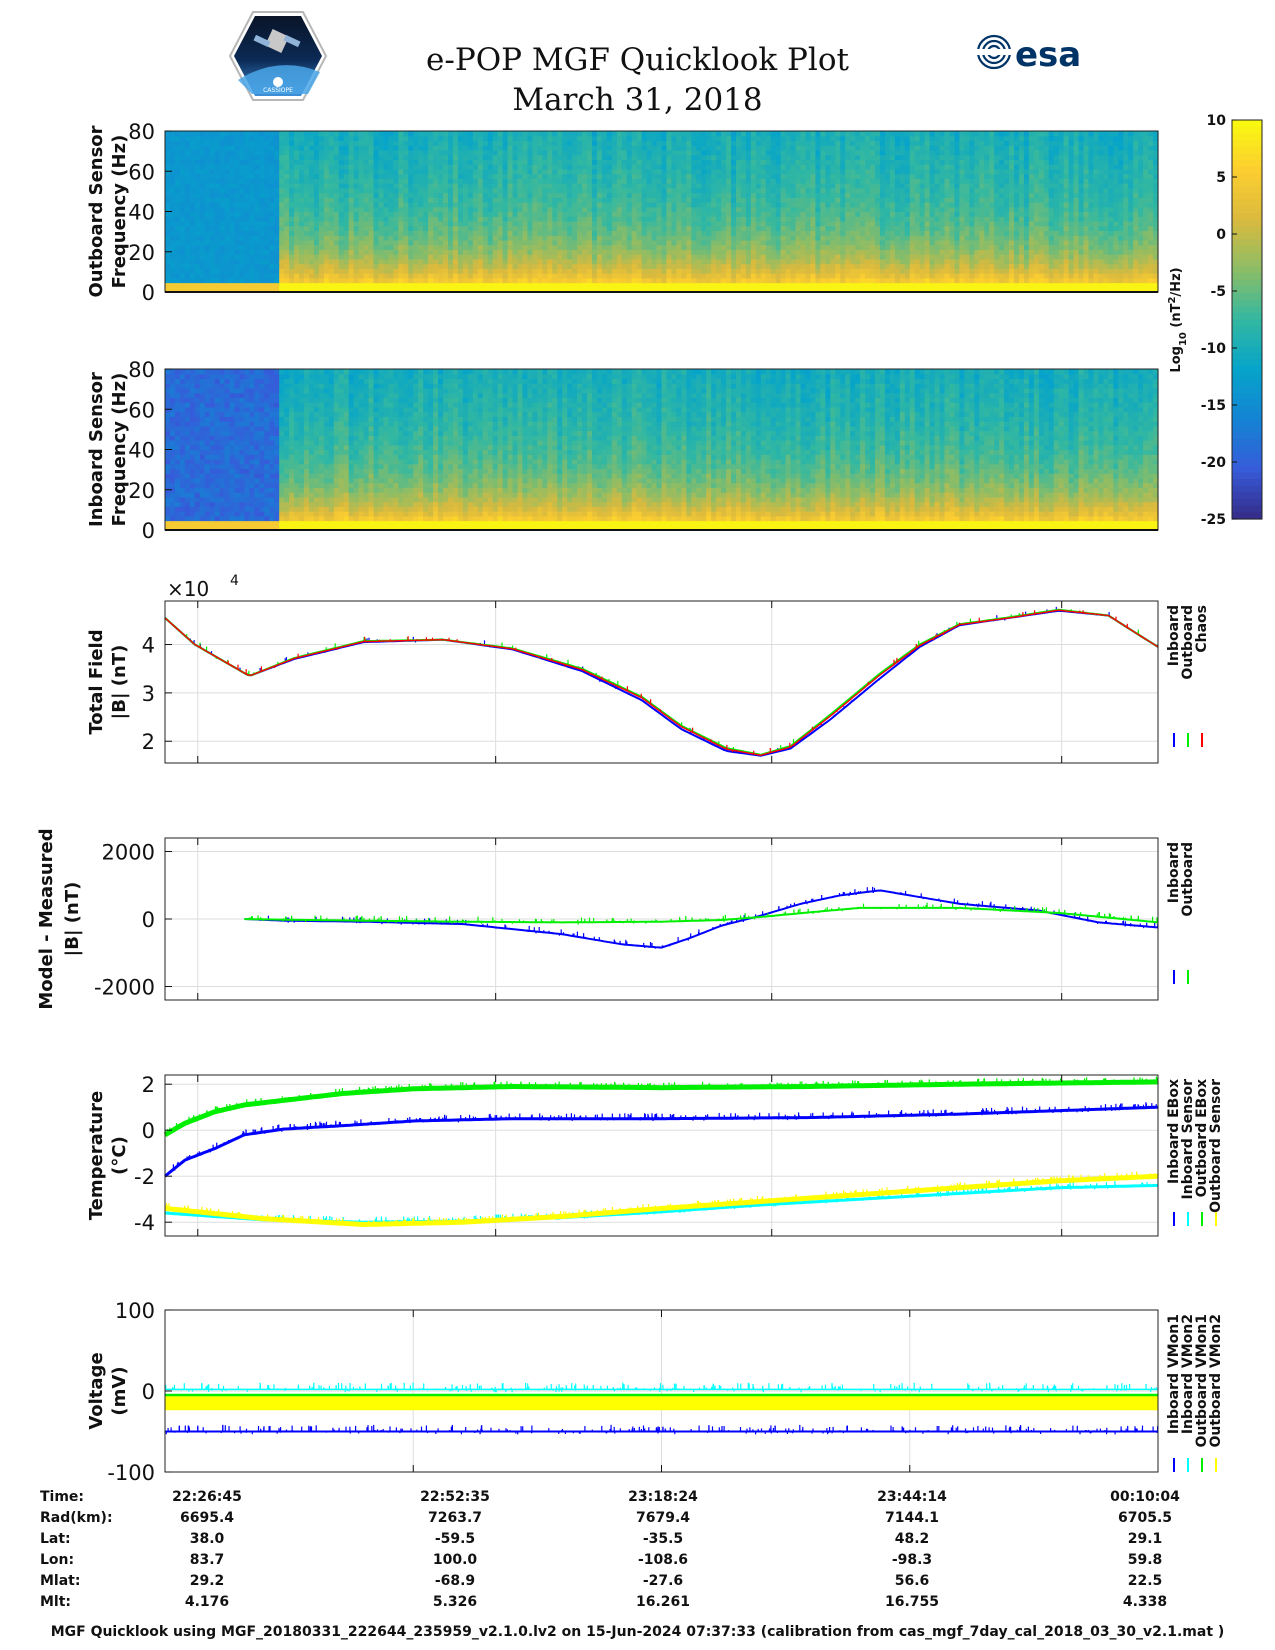  What do you see at coordinates (148, 1085) in the screenshot?
I see `temperature-ytick-label: 2` at bounding box center [148, 1085].